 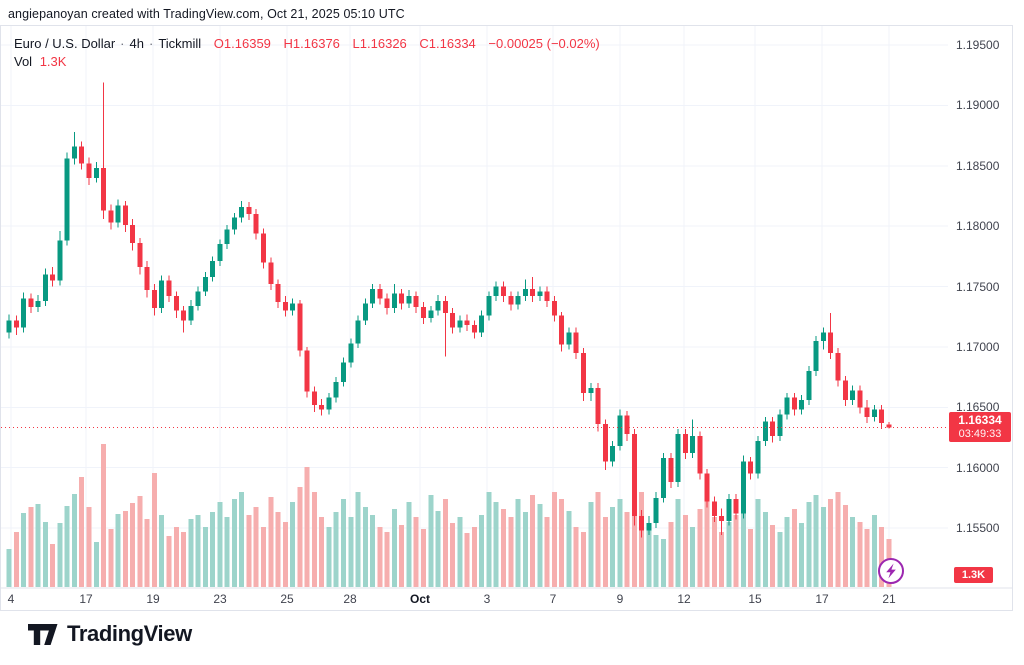 What do you see at coordinates (620, 599) in the screenshot?
I see `time-axis-label: 9` at bounding box center [620, 599].